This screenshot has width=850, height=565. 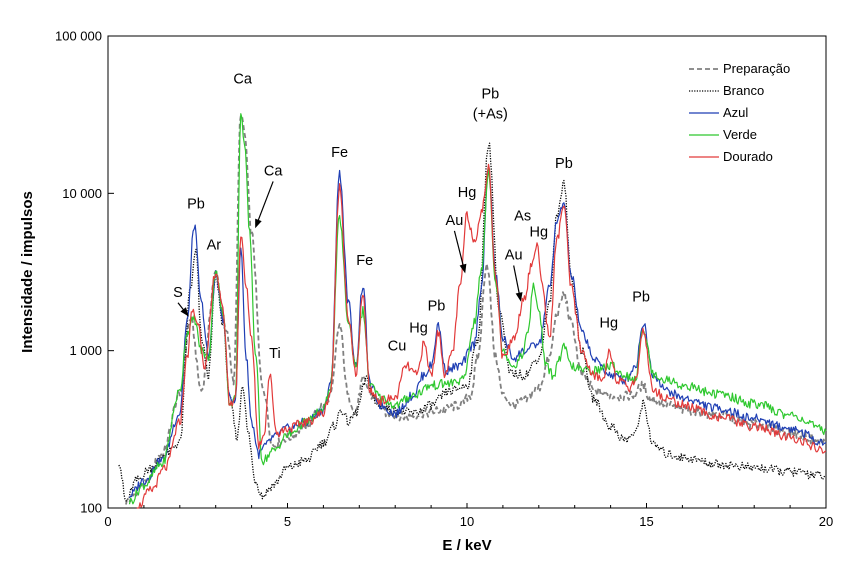 I want to click on y-tick-label: 1 000, so click(x=85, y=350).